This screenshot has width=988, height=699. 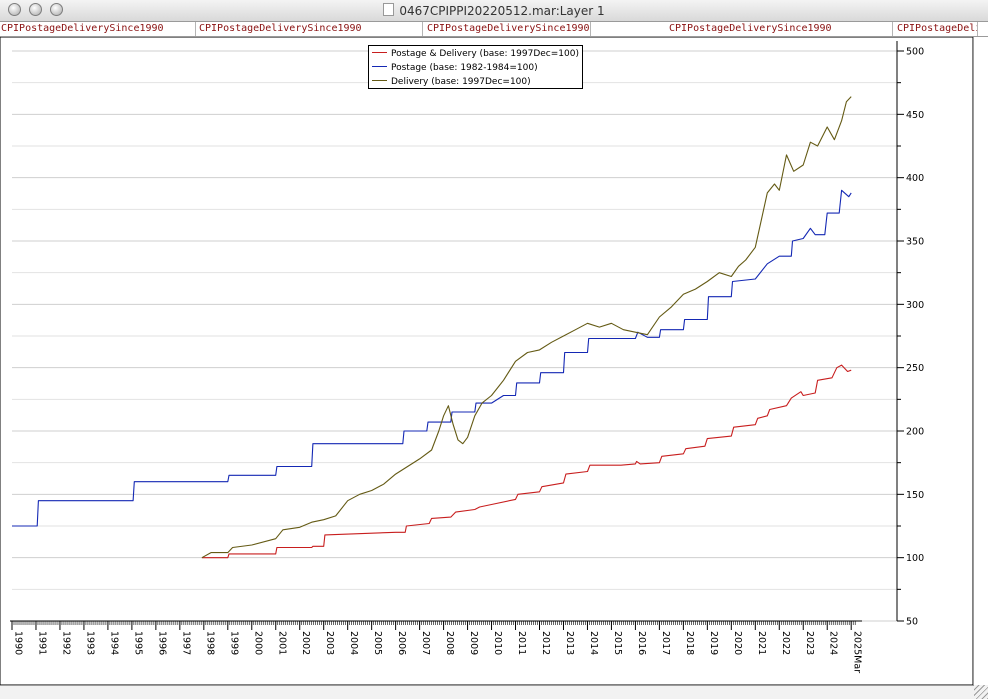 What do you see at coordinates (502, 11) in the screenshot?
I see `window-title: 0467CPIPPI20220512.mar:Layer 1` at bounding box center [502, 11].